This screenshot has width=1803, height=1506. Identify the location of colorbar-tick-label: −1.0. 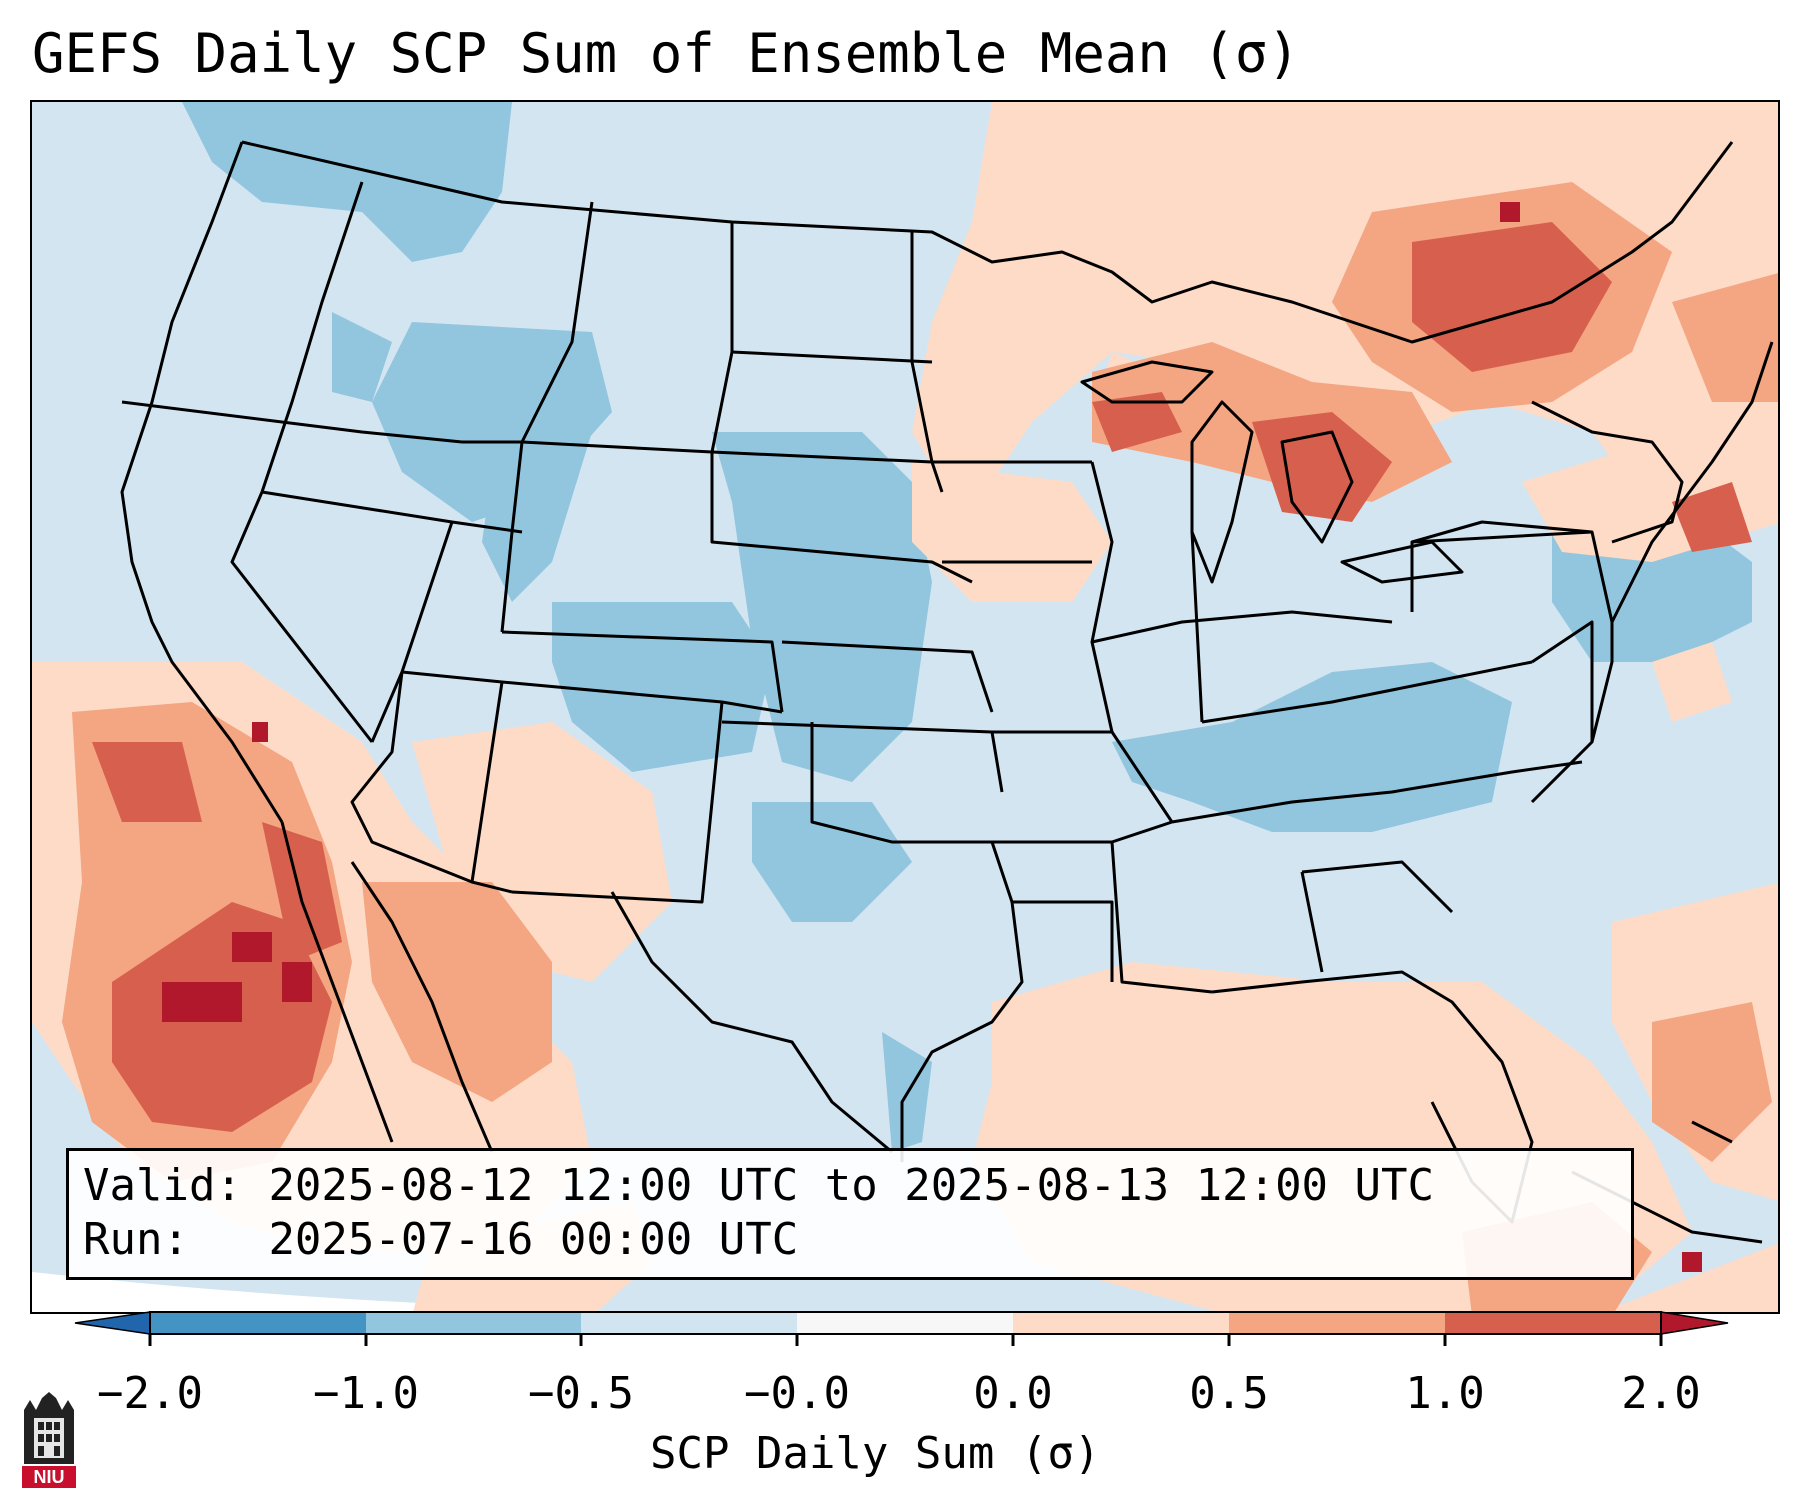
(366, 1393).